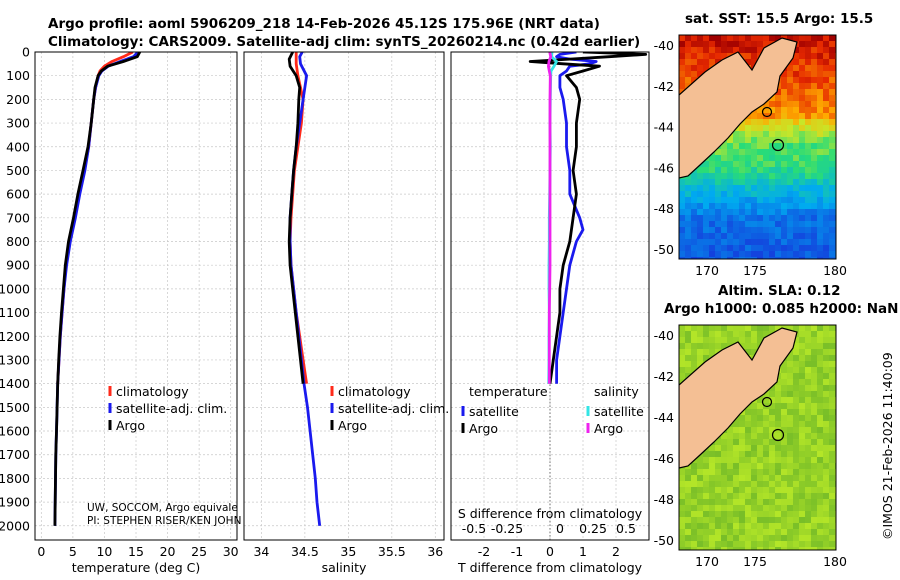  I want to click on x-axis-label: temperature (deg C), so click(136, 567).